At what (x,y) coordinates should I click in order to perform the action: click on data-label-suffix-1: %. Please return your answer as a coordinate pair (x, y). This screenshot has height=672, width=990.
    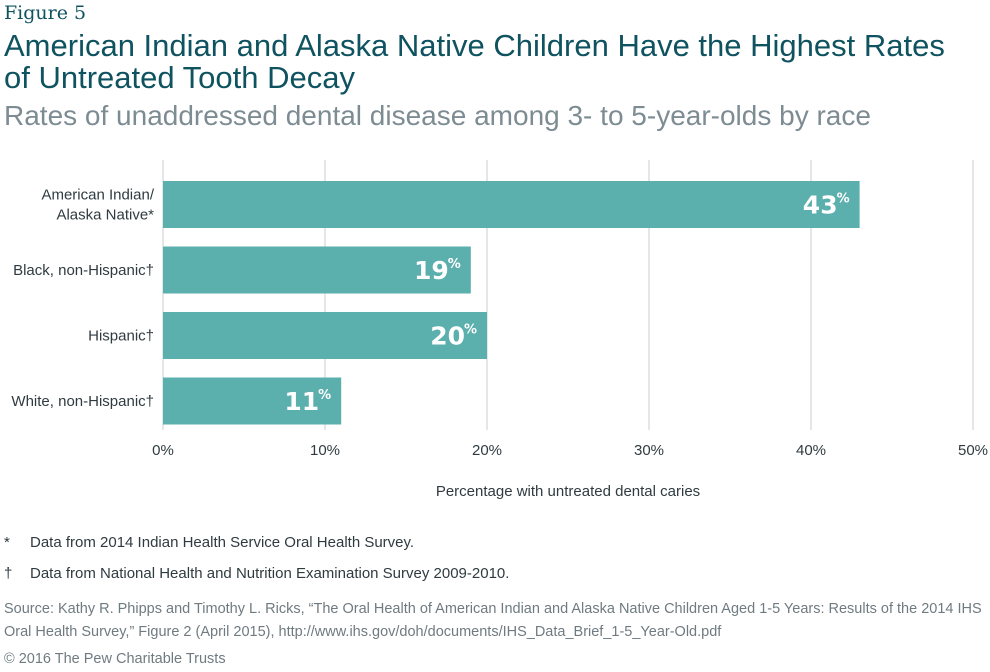
    Looking at the image, I should click on (454, 264).